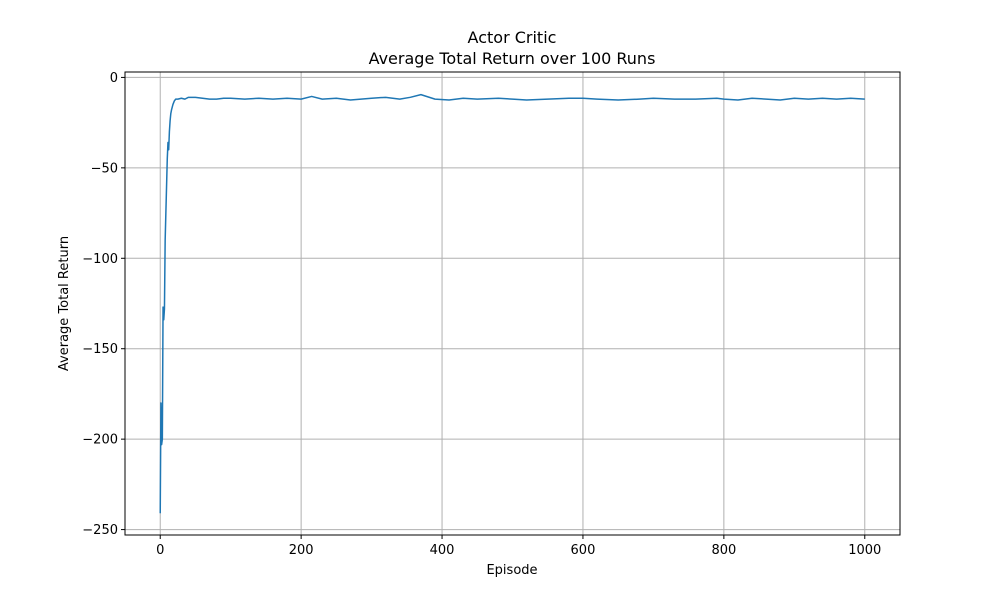 The image size is (1000, 600). I want to click on y-tick-label: −50, so click(104, 168).